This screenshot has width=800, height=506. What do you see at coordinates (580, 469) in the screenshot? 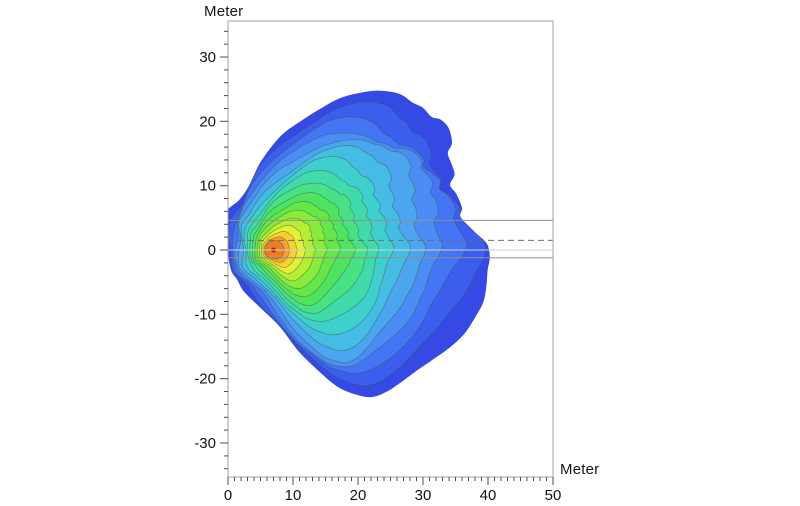
I see `x-axis-title: Meter` at bounding box center [580, 469].